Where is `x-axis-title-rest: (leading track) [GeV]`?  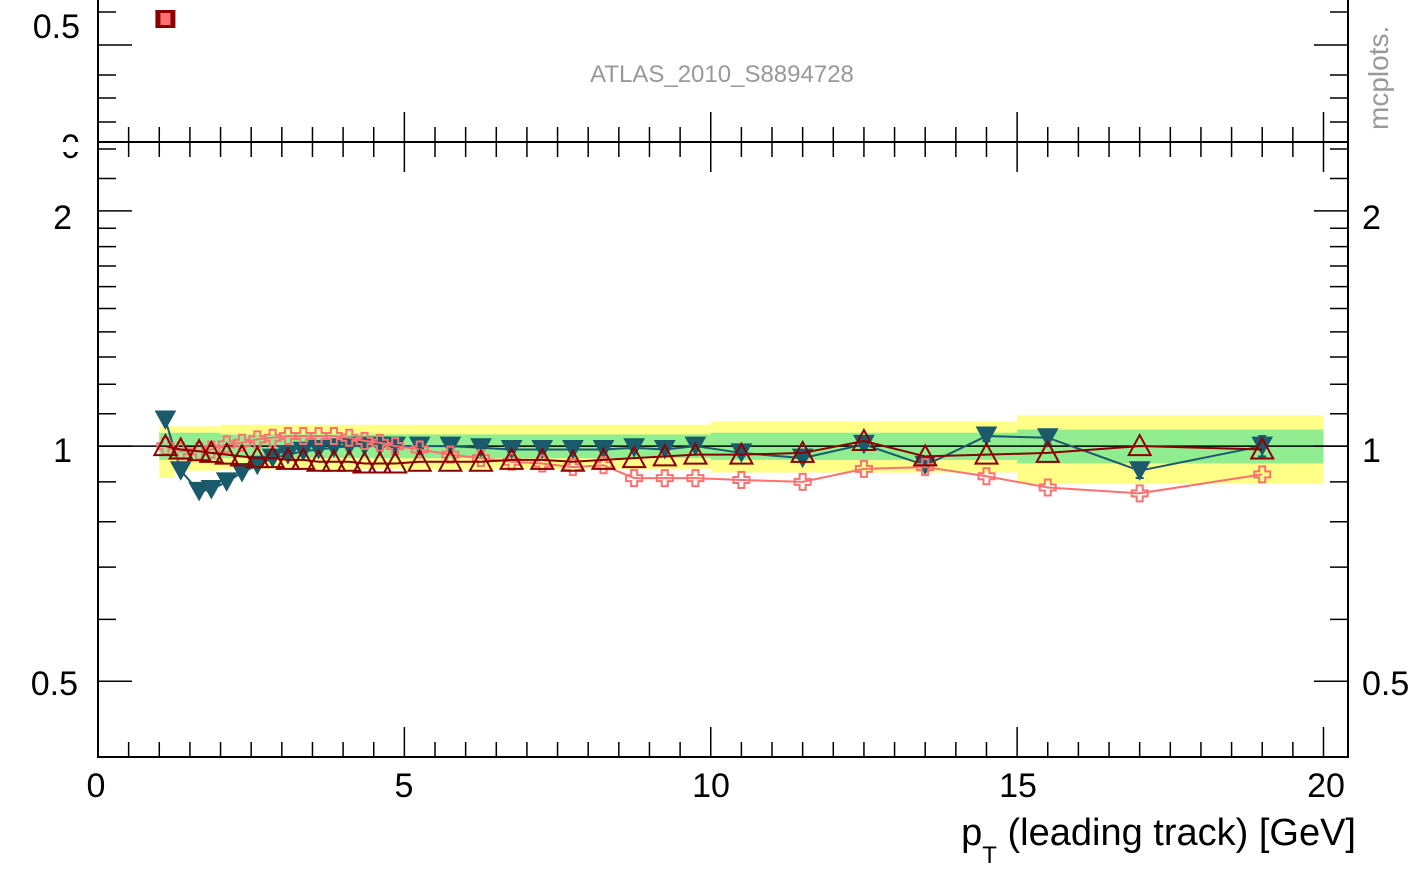 x-axis-title-rest: (leading track) [GeV] is located at coordinates (1176, 833).